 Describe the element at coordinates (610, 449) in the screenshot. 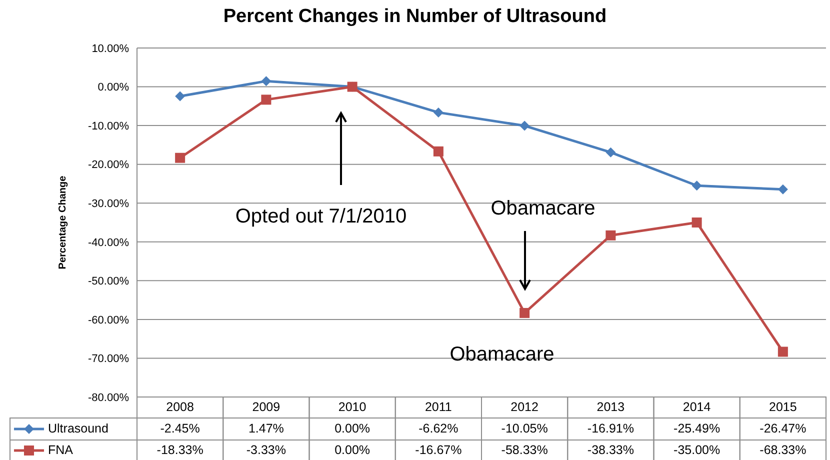

I see `data-label: -38.33%` at that location.